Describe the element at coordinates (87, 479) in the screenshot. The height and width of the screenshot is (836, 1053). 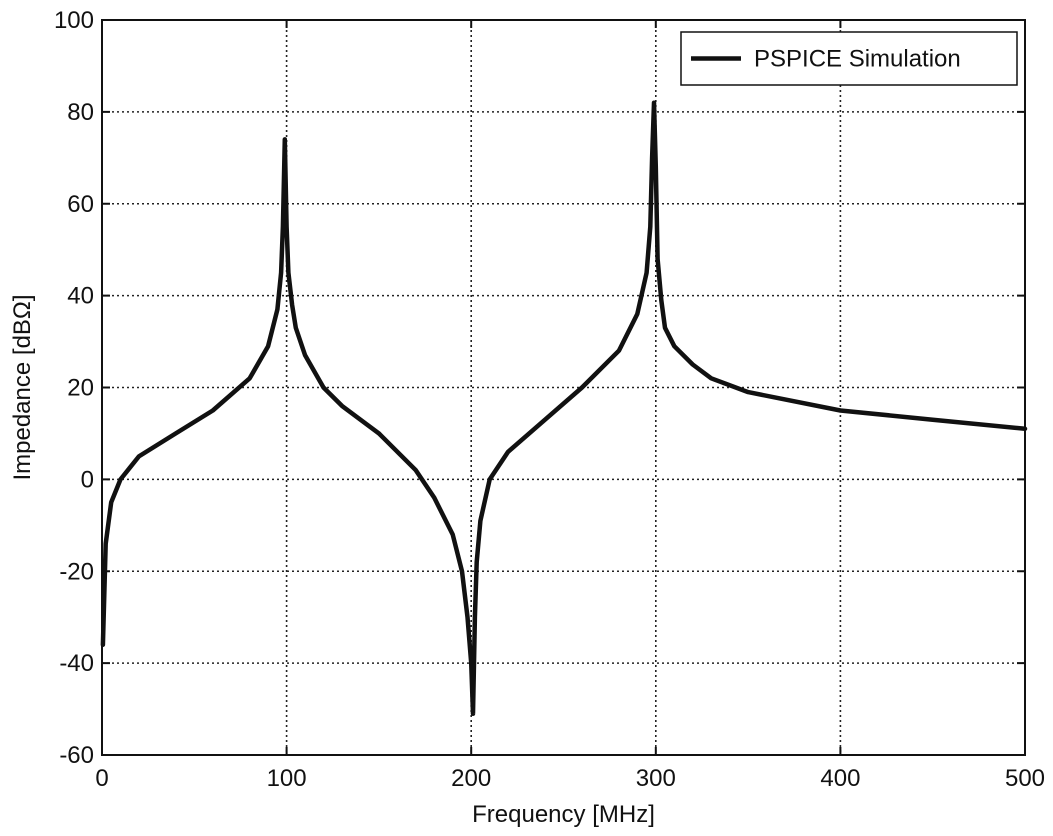
I see `y-tick-label: 0` at that location.